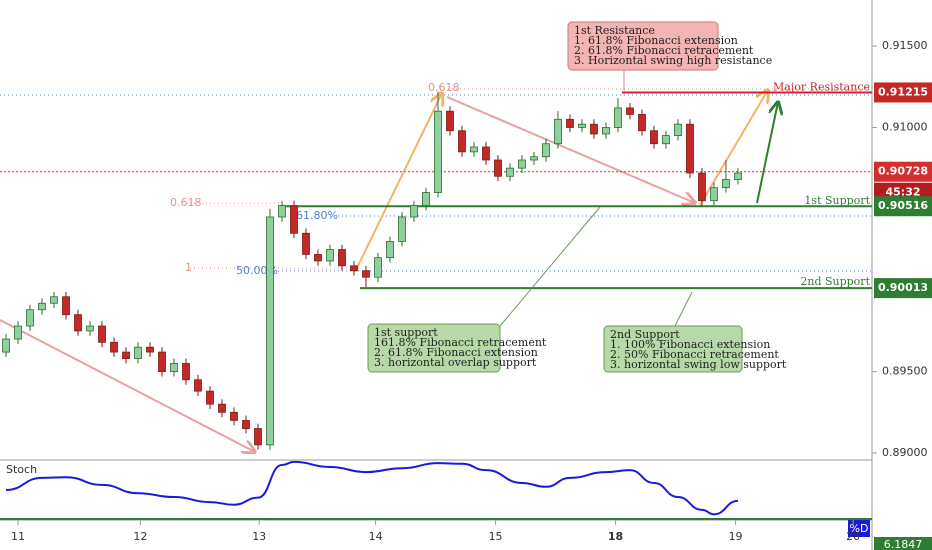 This screenshot has width=932, height=550. I want to click on annotation-line: 2. 50% Fibonacci retracement, so click(694, 354).